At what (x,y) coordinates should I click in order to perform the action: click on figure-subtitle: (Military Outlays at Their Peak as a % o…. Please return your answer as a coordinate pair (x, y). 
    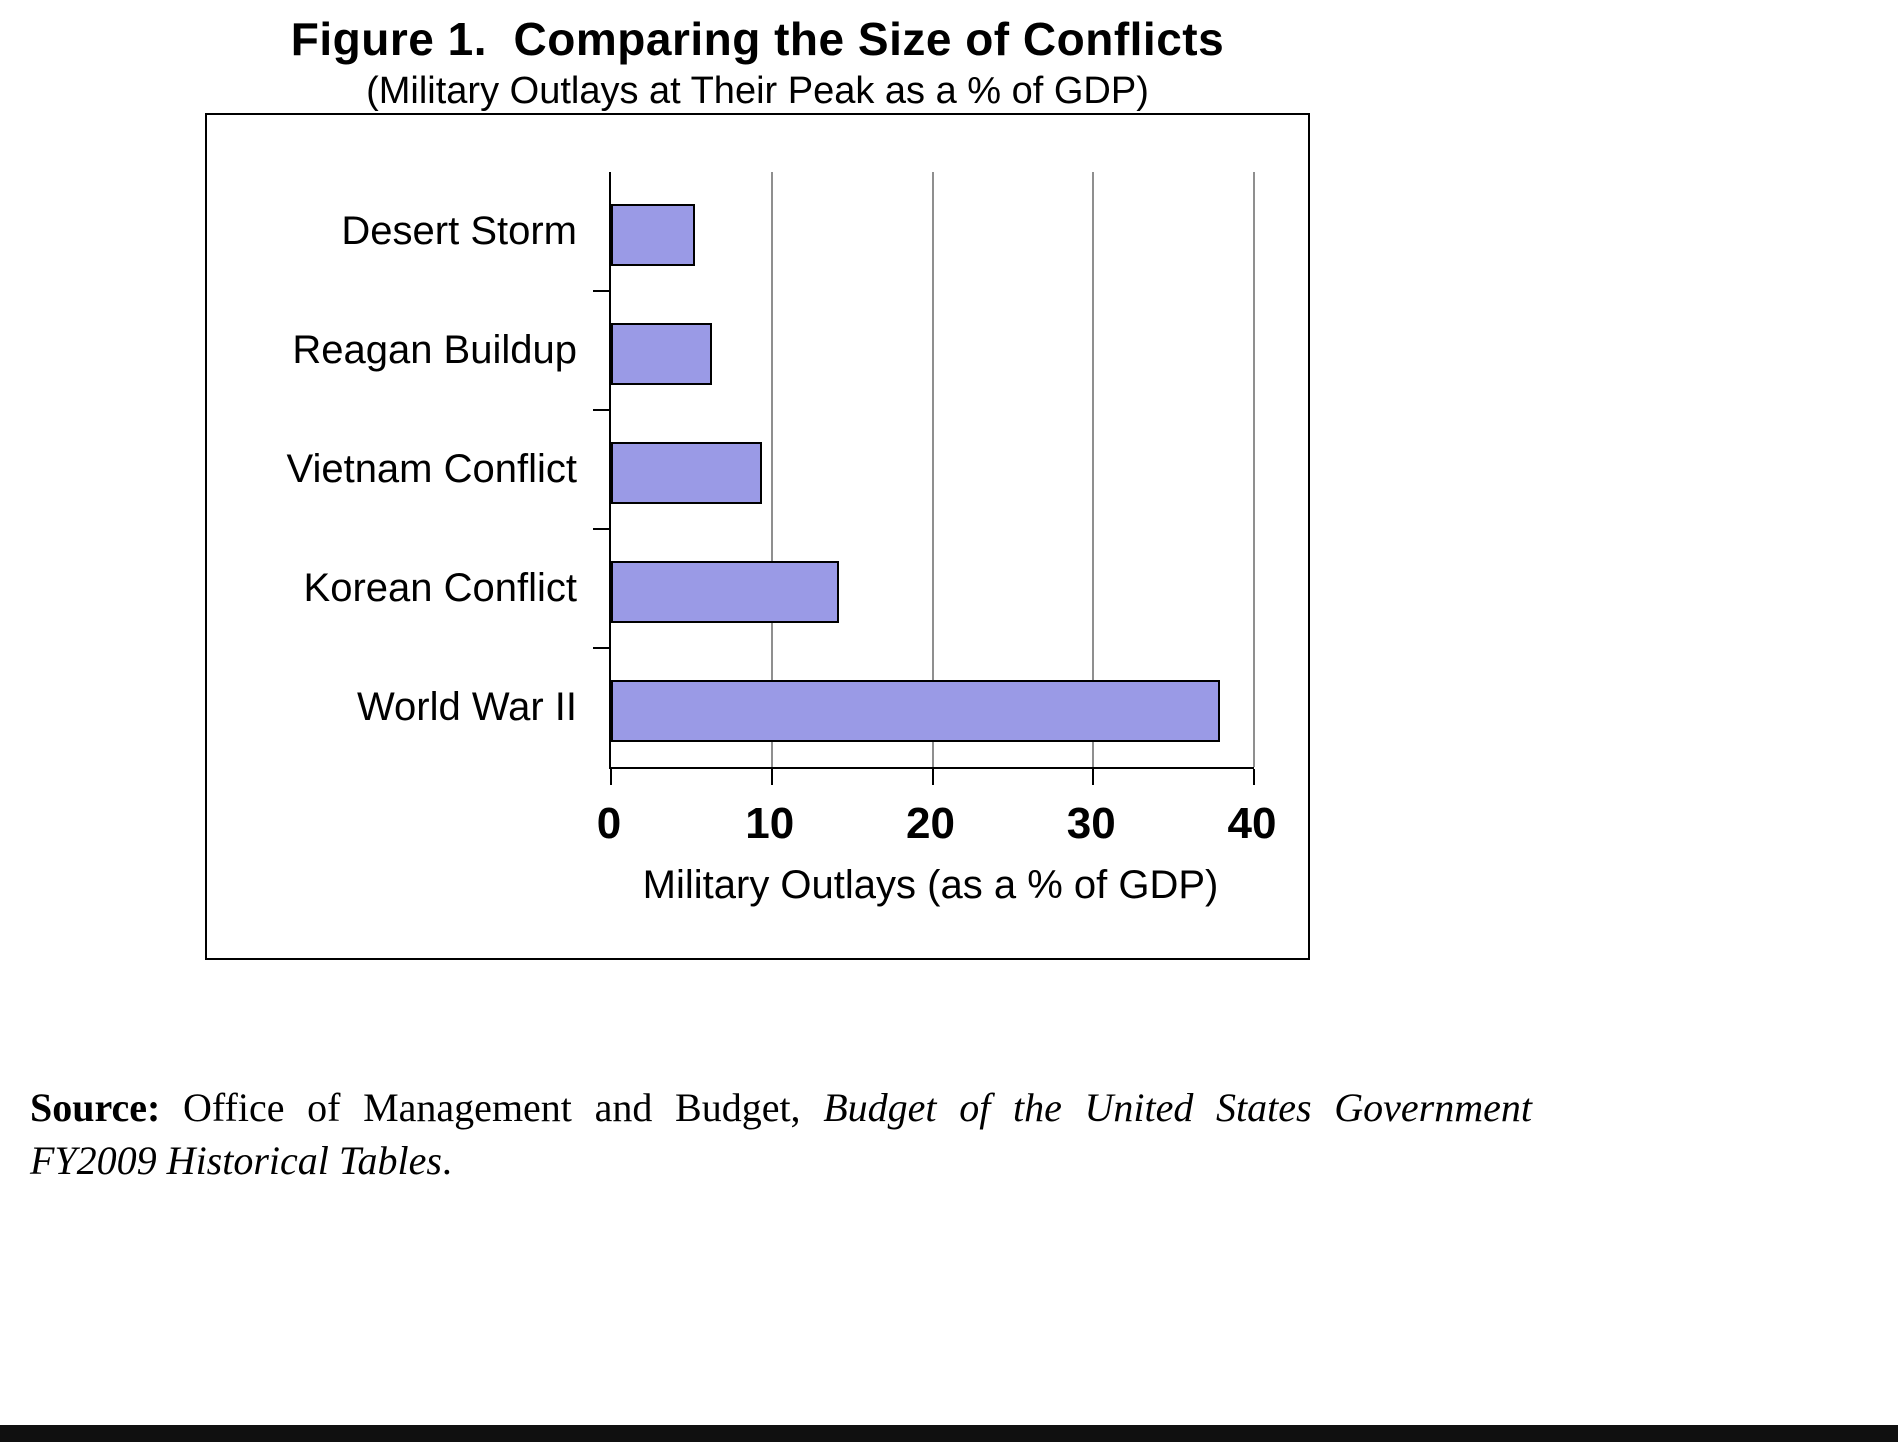
    Looking at the image, I should click on (757, 91).